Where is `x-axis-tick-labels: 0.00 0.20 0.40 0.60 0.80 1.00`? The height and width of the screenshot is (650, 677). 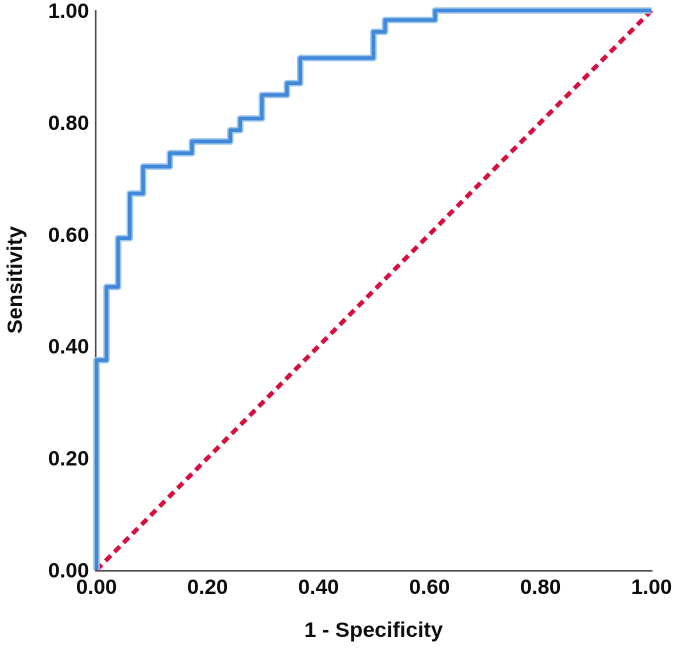 x-axis-tick-labels: 0.00 0.20 0.40 0.60 0.80 1.00 is located at coordinates (374, 587).